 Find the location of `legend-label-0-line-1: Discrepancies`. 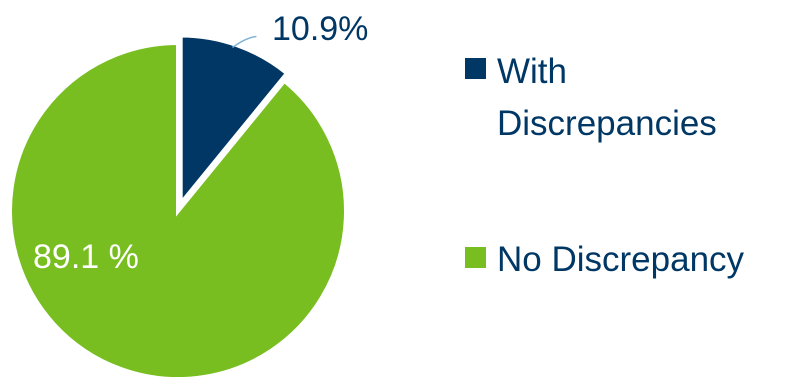

legend-label-0-line-1: Discrepancies is located at coordinates (607, 123).